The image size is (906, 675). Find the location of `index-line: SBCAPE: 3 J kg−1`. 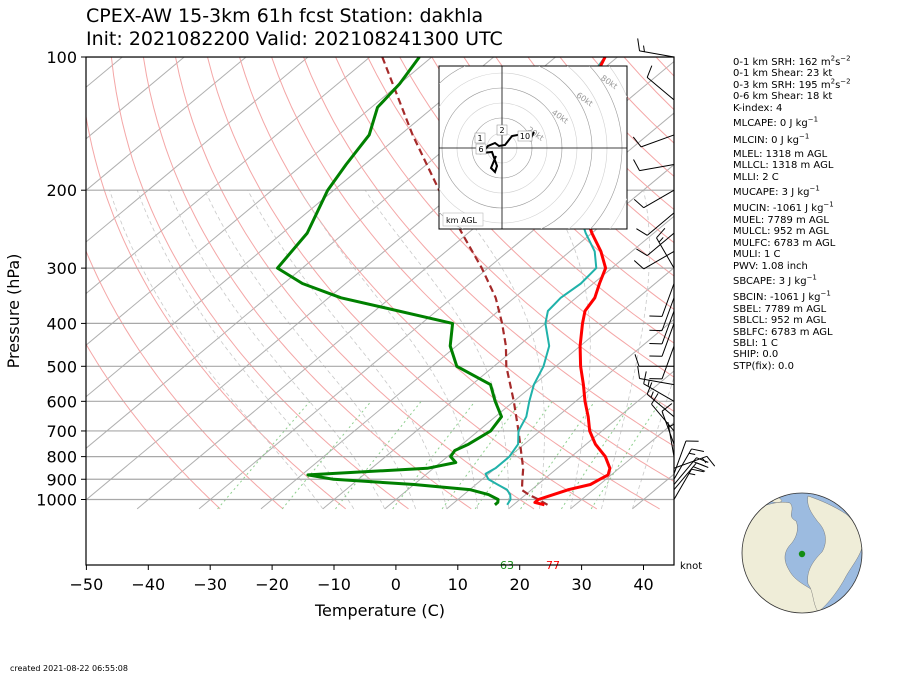

index-line: SBCAPE: 3 J kg−1 is located at coordinates (775, 280).